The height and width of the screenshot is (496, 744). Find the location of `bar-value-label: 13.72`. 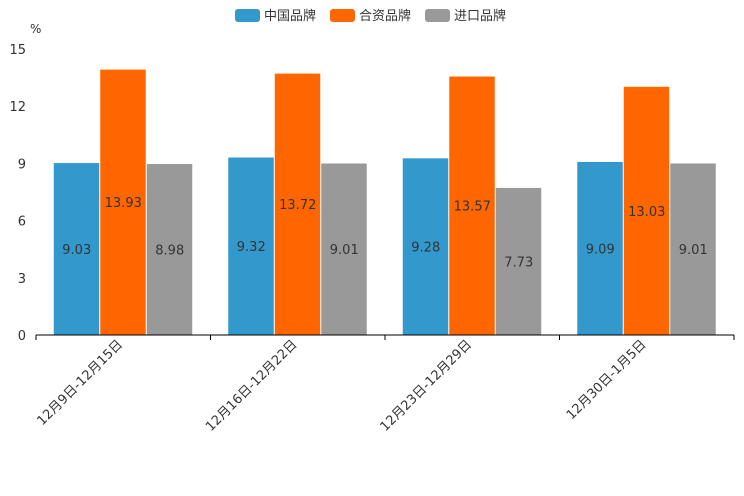

bar-value-label: 13.72 is located at coordinates (297, 205).